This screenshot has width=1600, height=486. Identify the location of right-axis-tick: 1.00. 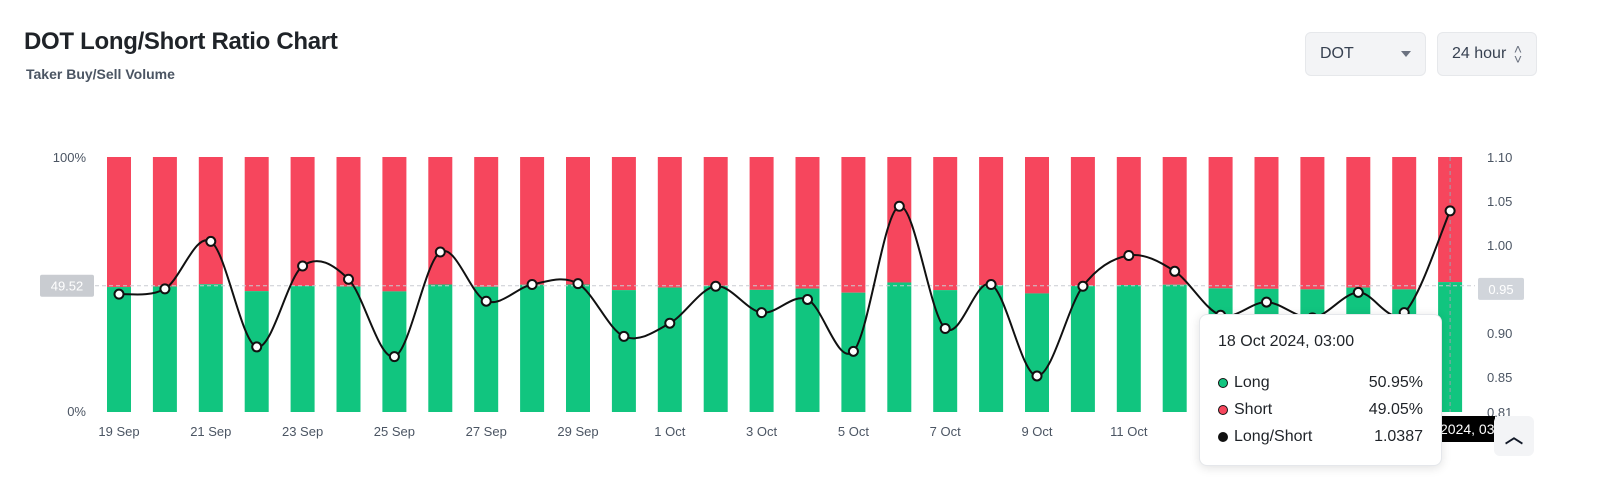
(1499, 245).